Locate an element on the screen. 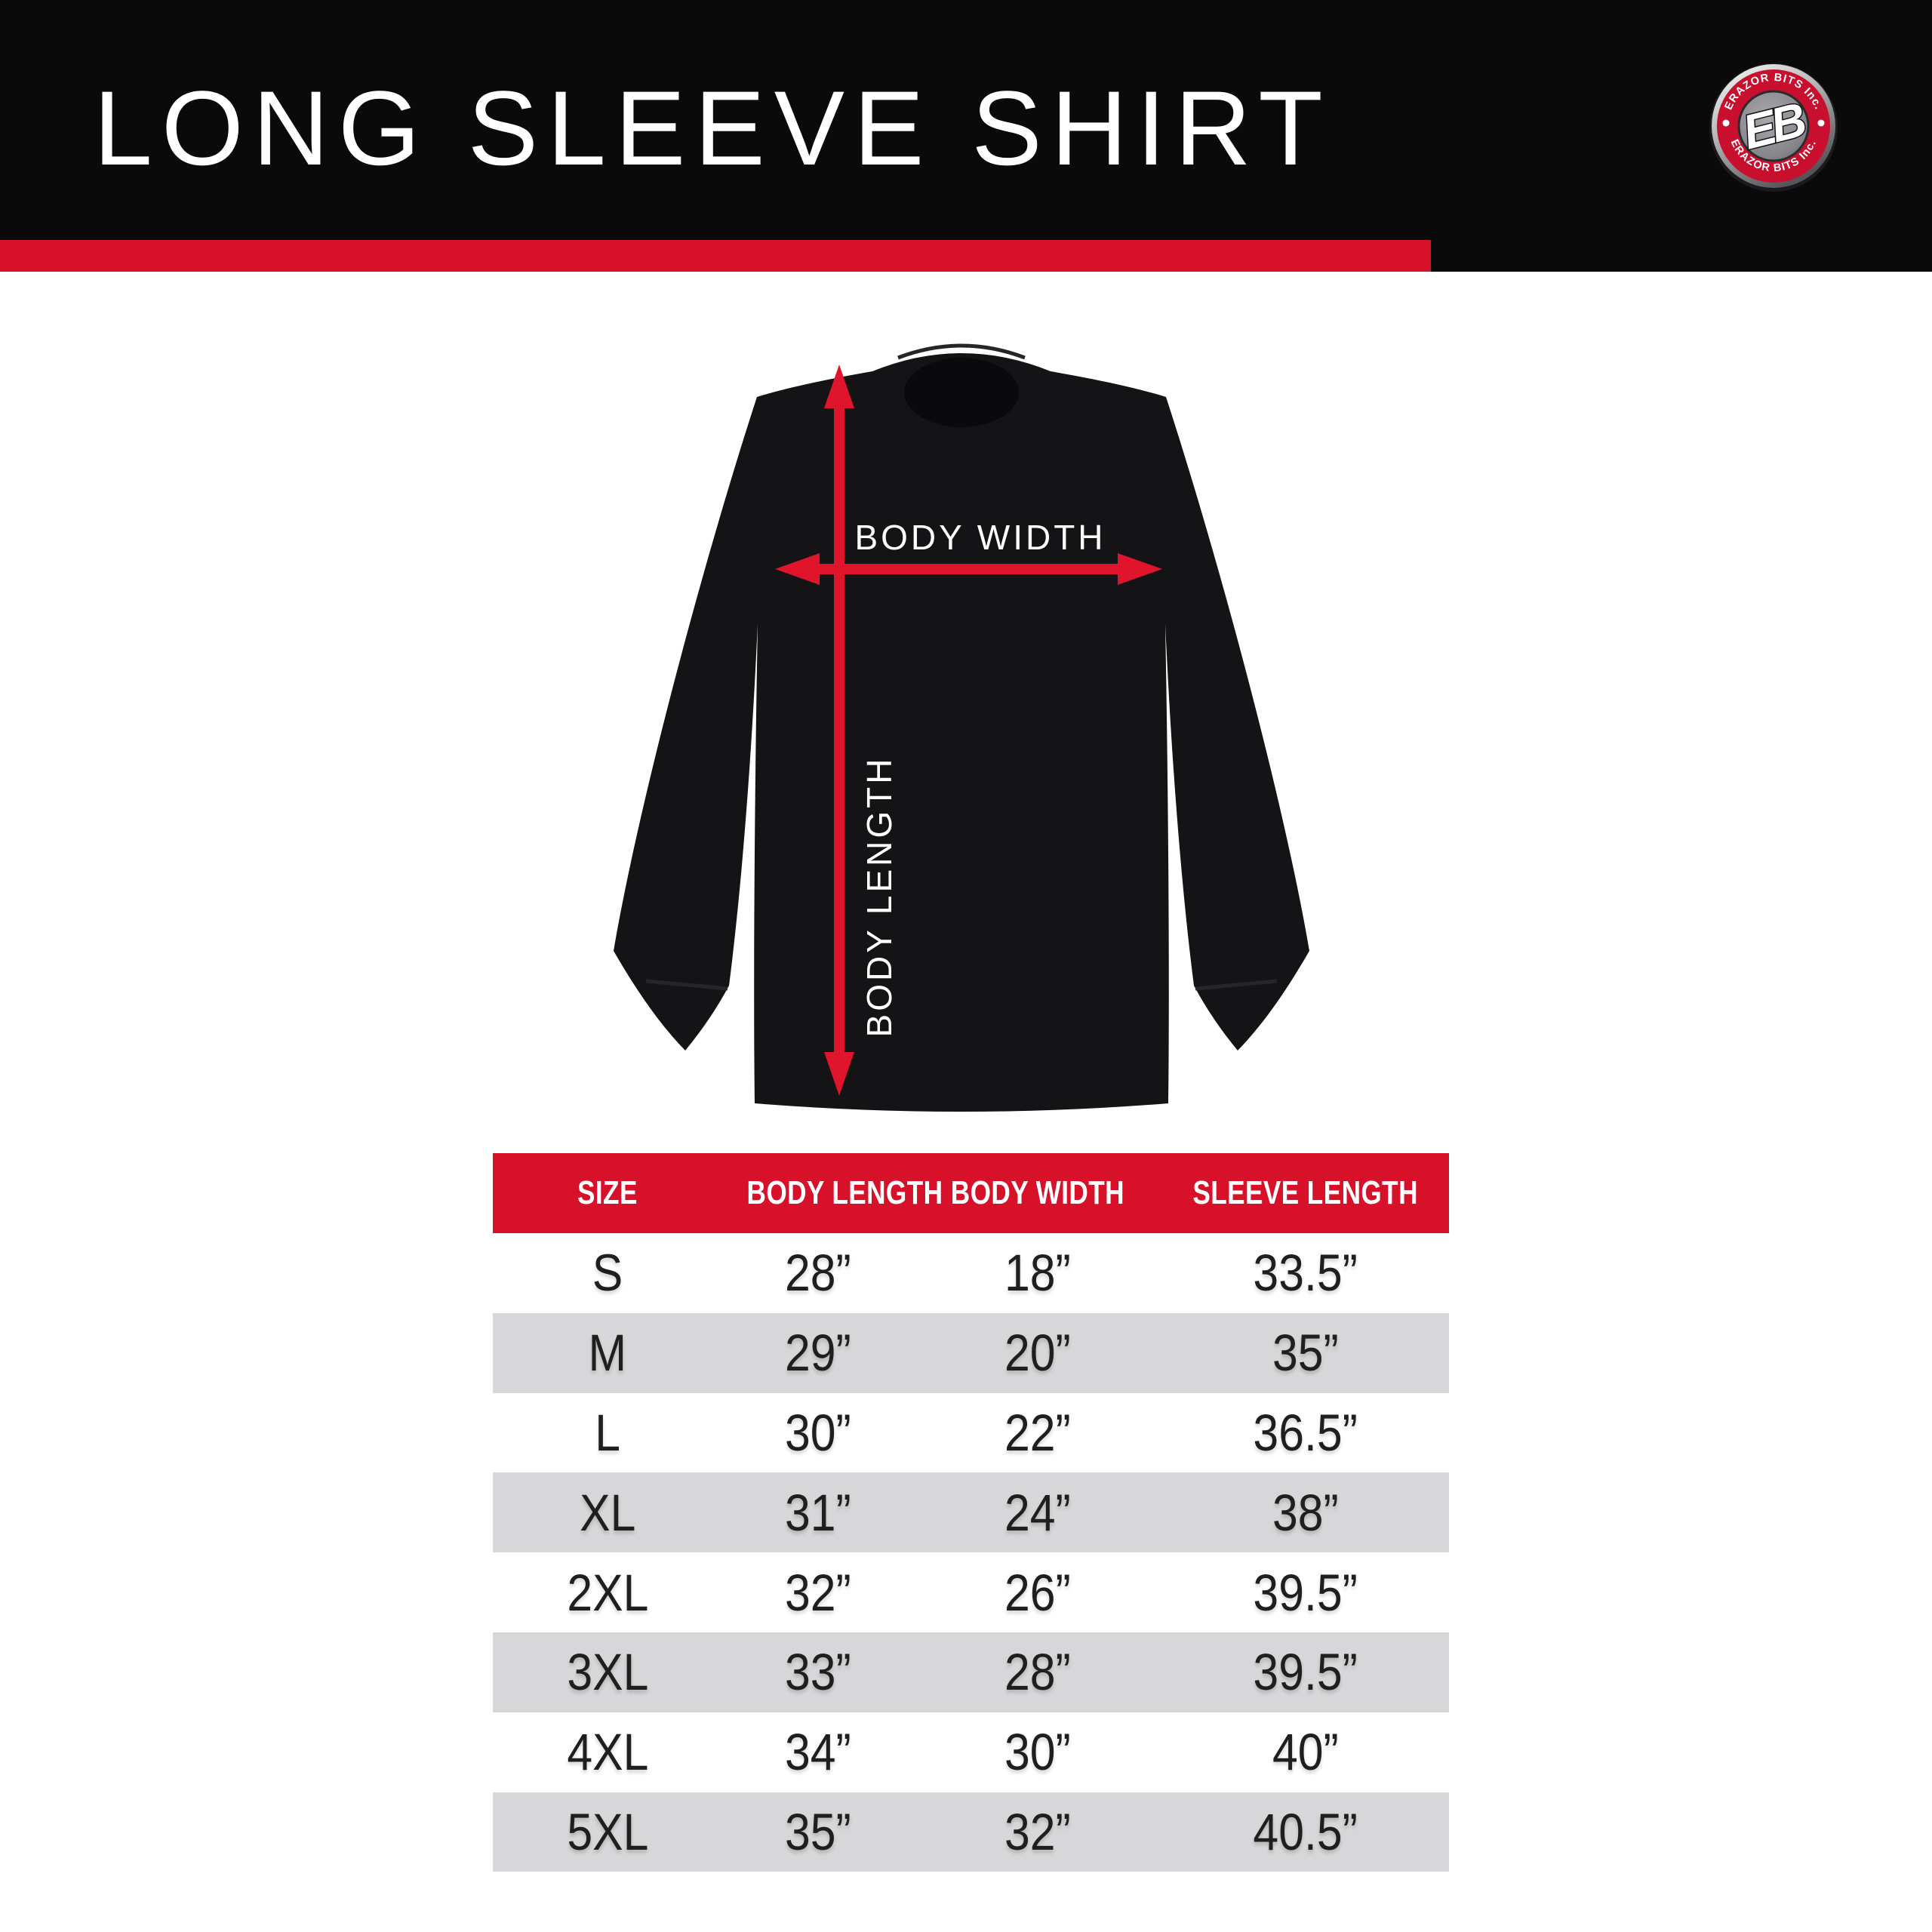 The width and height of the screenshot is (1932, 1932). header-cell-body-length: BODY LENGTH is located at coordinates (832, 1193).